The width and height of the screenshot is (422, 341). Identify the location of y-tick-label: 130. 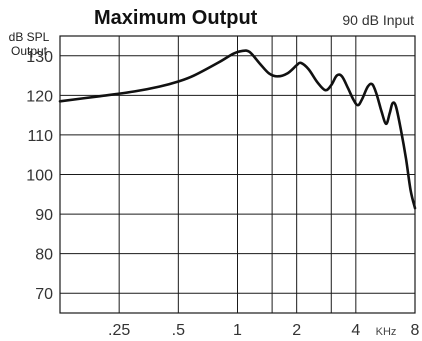
(39, 57).